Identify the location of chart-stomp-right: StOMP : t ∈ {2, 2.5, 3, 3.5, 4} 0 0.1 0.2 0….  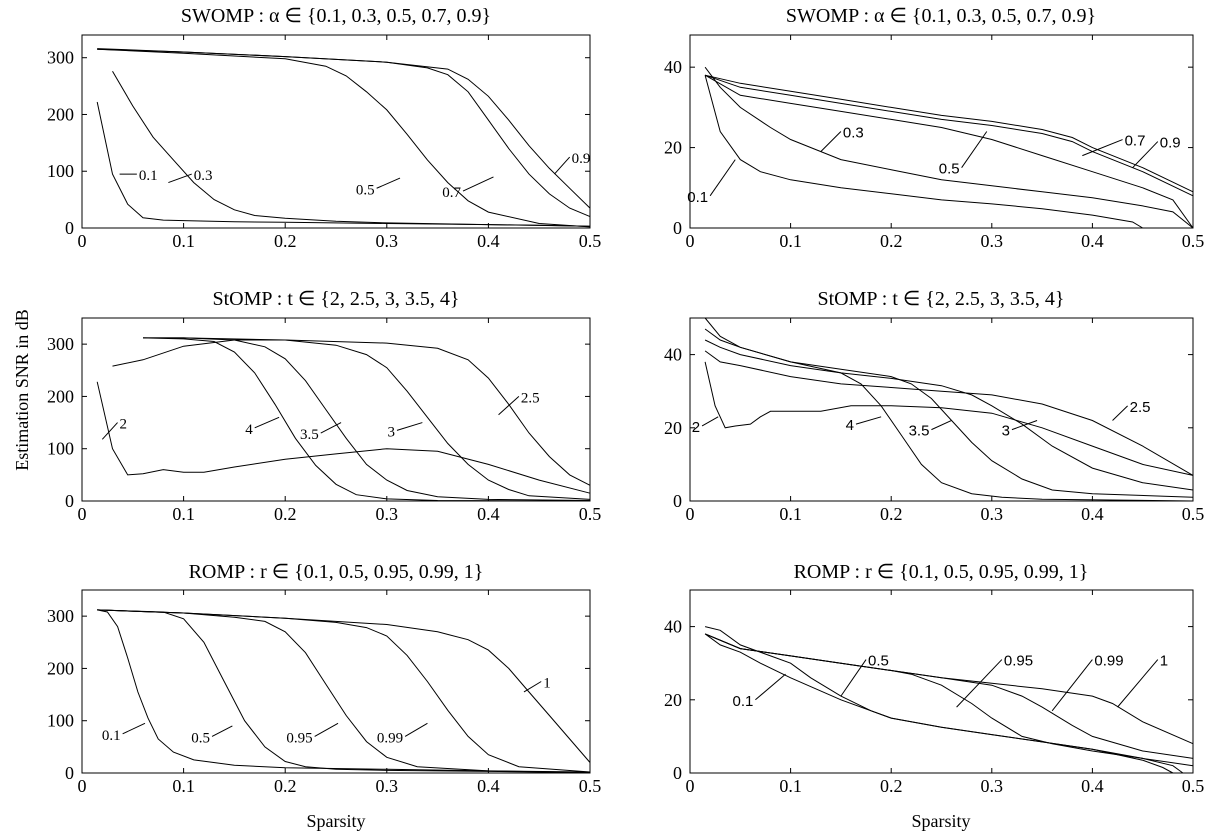
(934, 406).